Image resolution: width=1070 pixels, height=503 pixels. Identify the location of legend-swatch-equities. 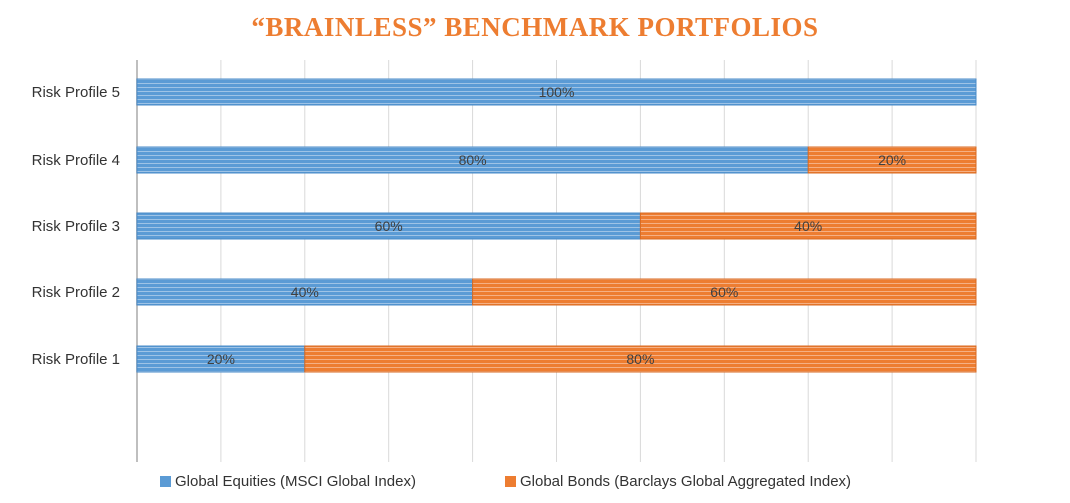
(165, 481).